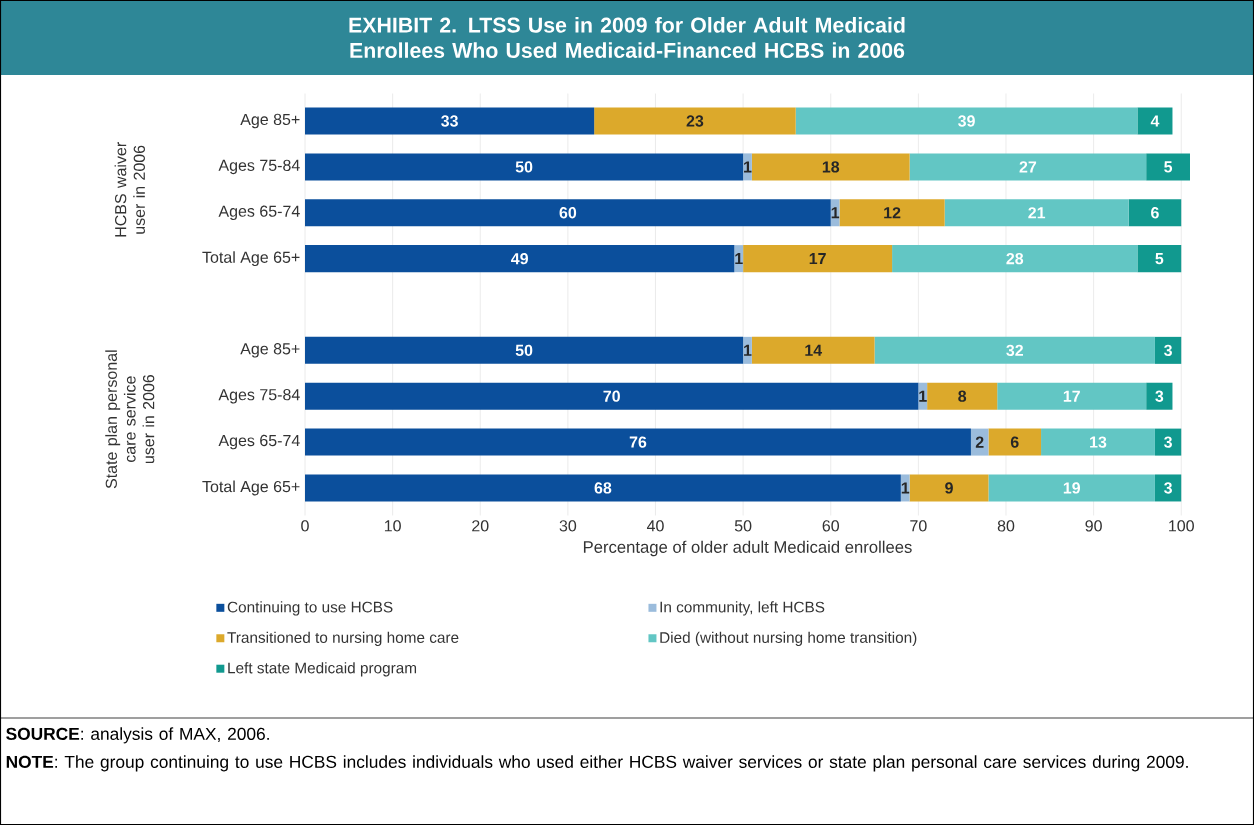  I want to click on data-label: 21, so click(1037, 213).